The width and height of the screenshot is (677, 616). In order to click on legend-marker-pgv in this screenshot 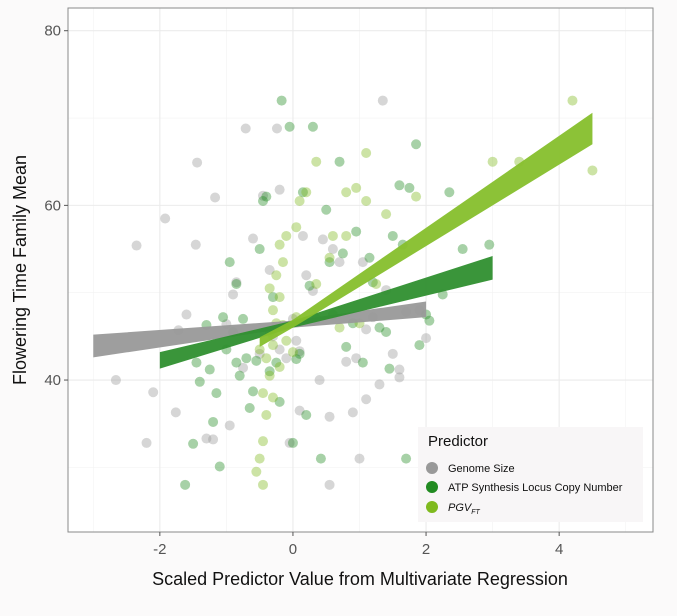, I will do `click(432, 507)`.